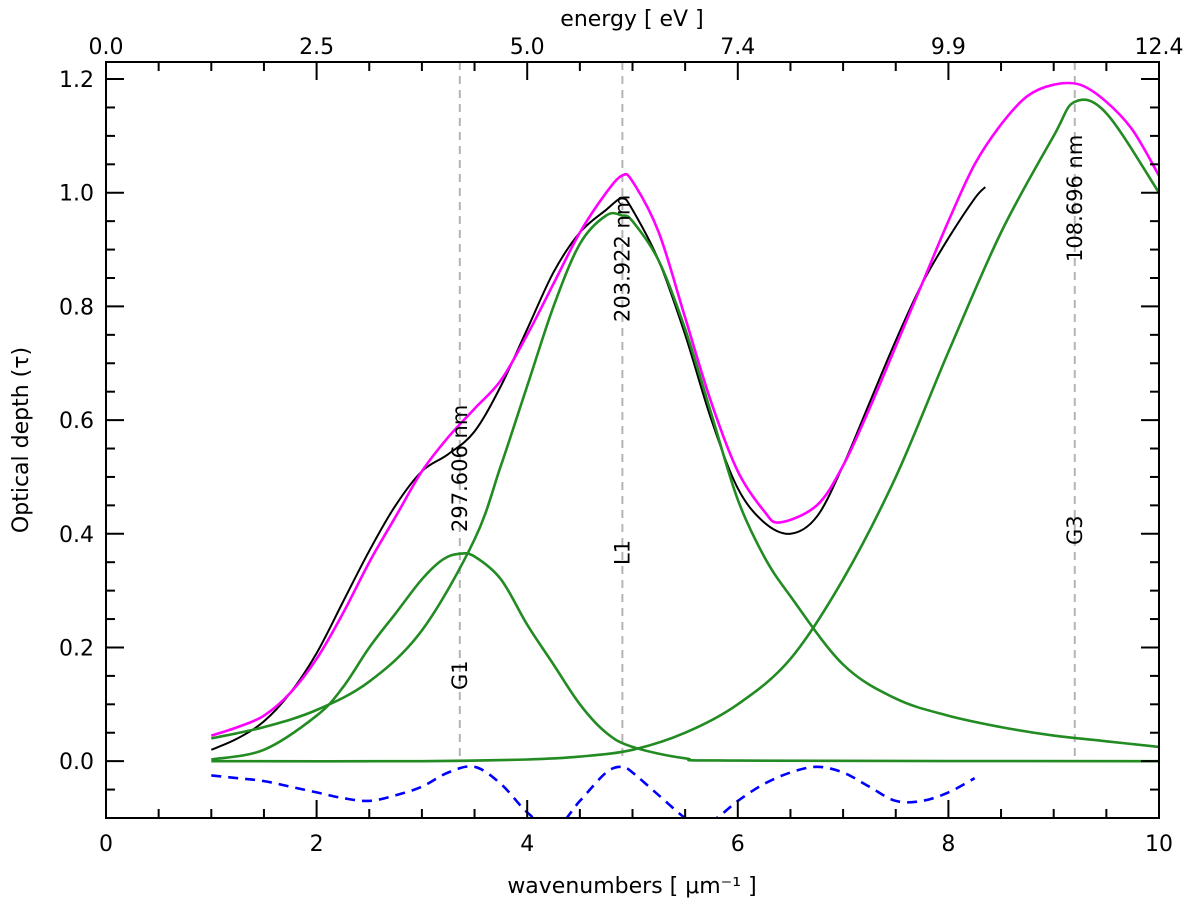 The width and height of the screenshot is (1200, 907). Describe the element at coordinates (622, 258) in the screenshot. I see `reference-label-top-2: 203.922 nm` at that location.